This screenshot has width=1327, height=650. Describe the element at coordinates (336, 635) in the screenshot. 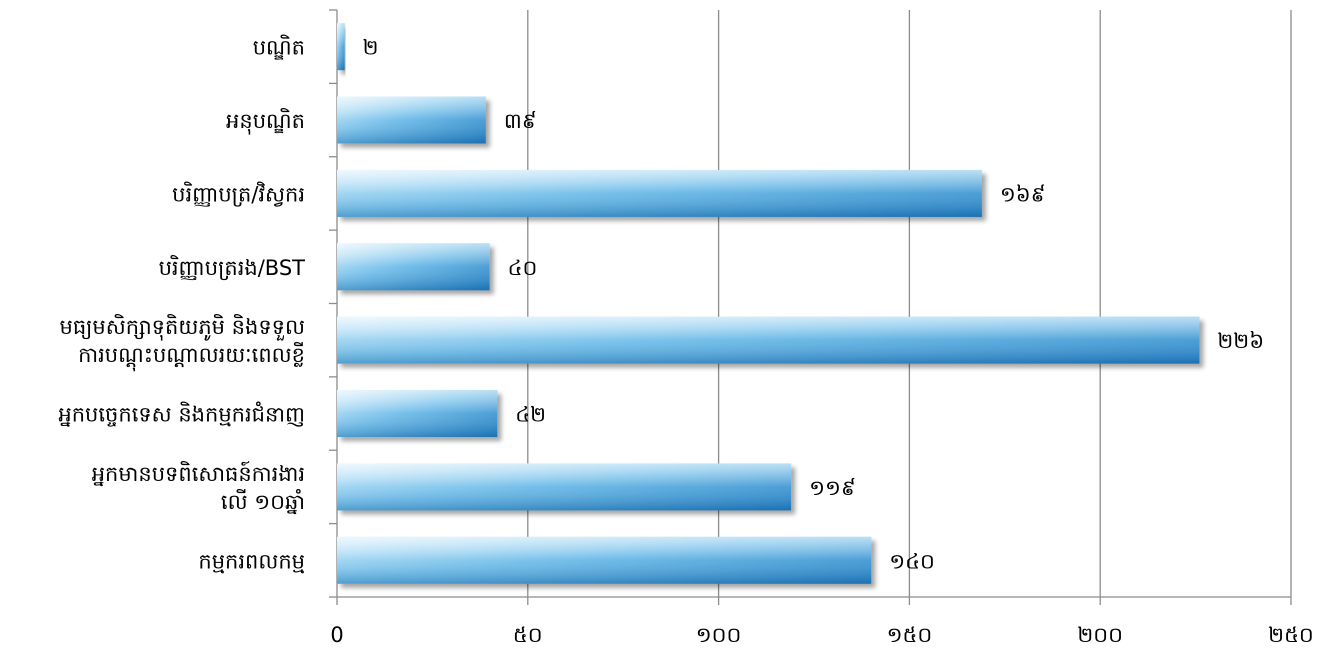

I see `x-tick-label: 0` at that location.